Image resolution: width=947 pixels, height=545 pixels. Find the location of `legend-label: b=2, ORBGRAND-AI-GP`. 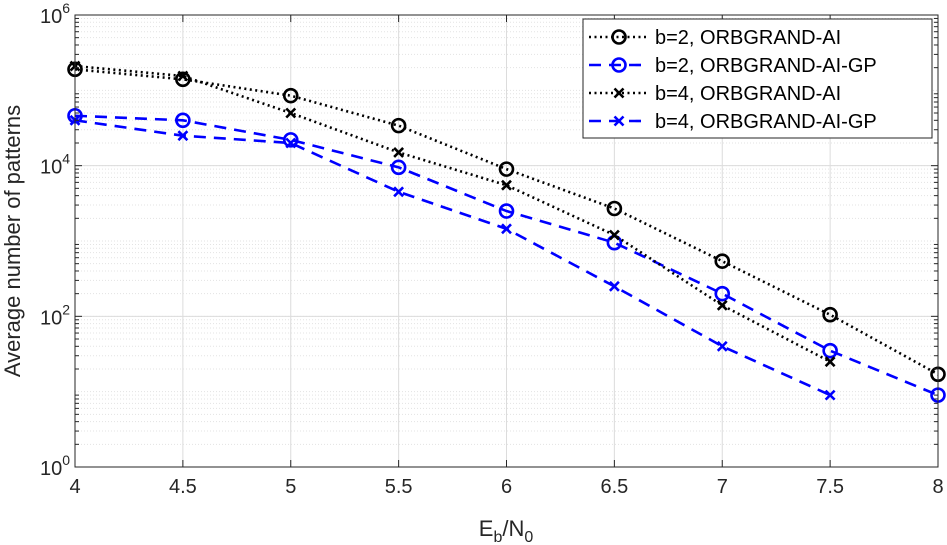

legend-label: b=2, ORBGRAND-AI-GP is located at coordinates (766, 66).